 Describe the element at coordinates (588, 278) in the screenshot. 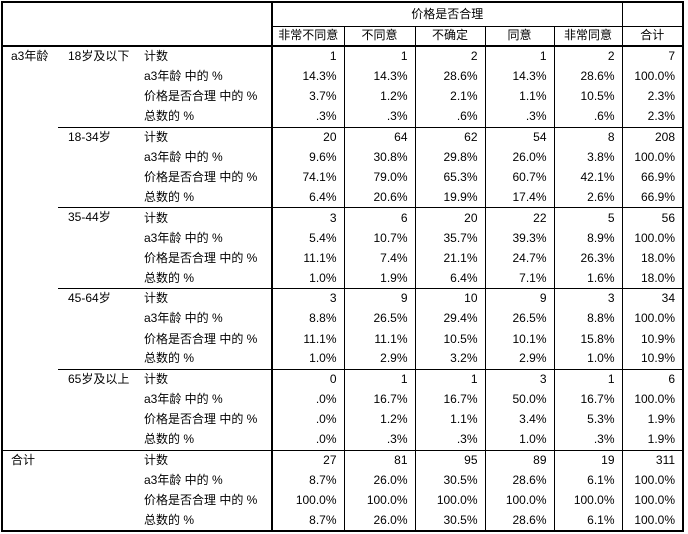

I see `data-cell: 1.6%` at that location.